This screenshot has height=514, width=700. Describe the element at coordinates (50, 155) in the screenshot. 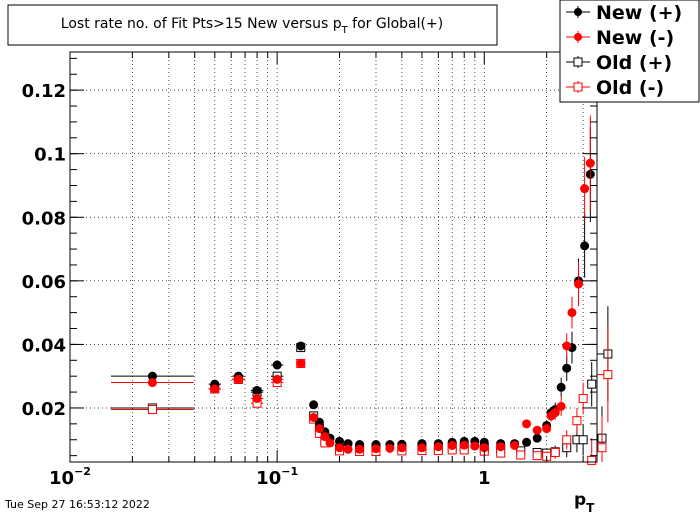

I see `y-tick-label: 0.1` at that location.